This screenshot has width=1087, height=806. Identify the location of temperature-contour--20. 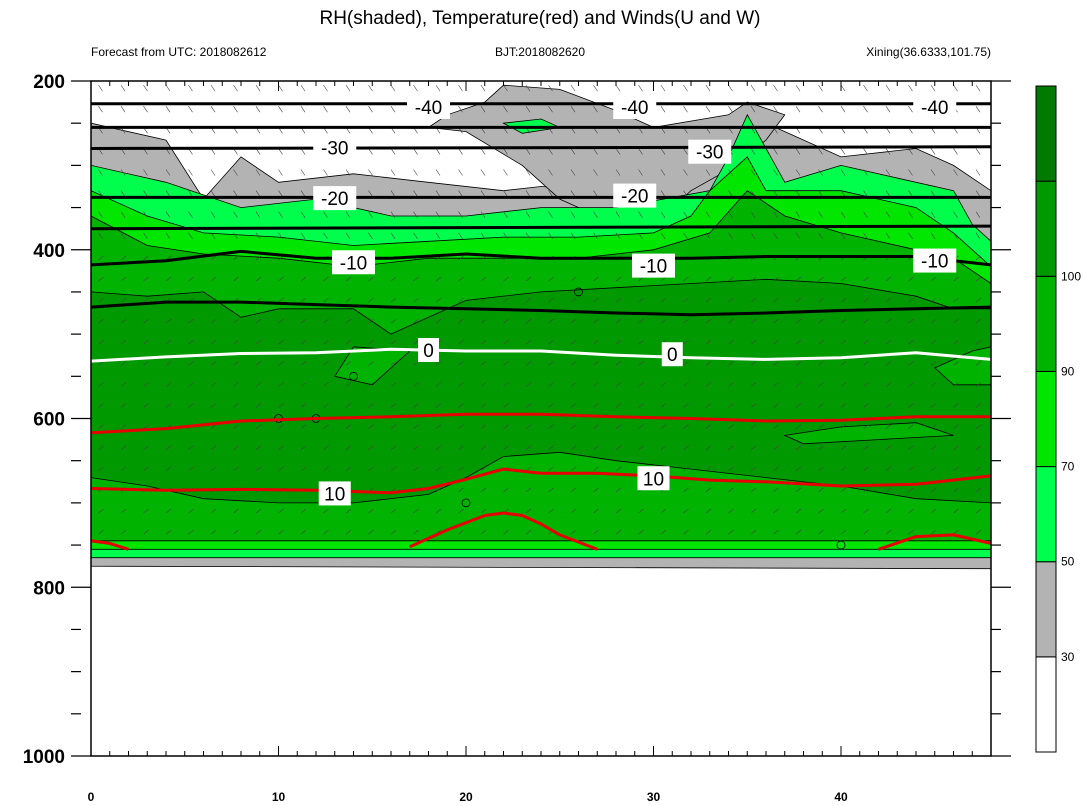
(541, 227).